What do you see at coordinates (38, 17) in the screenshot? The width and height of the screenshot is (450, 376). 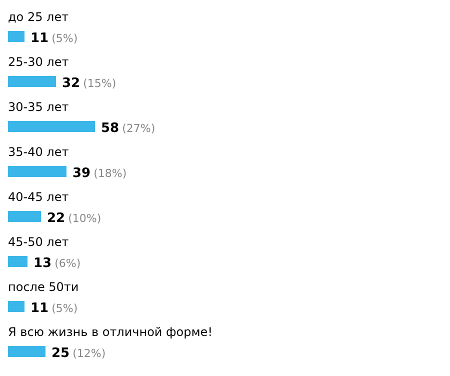 I see `y-tick-label: до 25 лет` at bounding box center [38, 17].